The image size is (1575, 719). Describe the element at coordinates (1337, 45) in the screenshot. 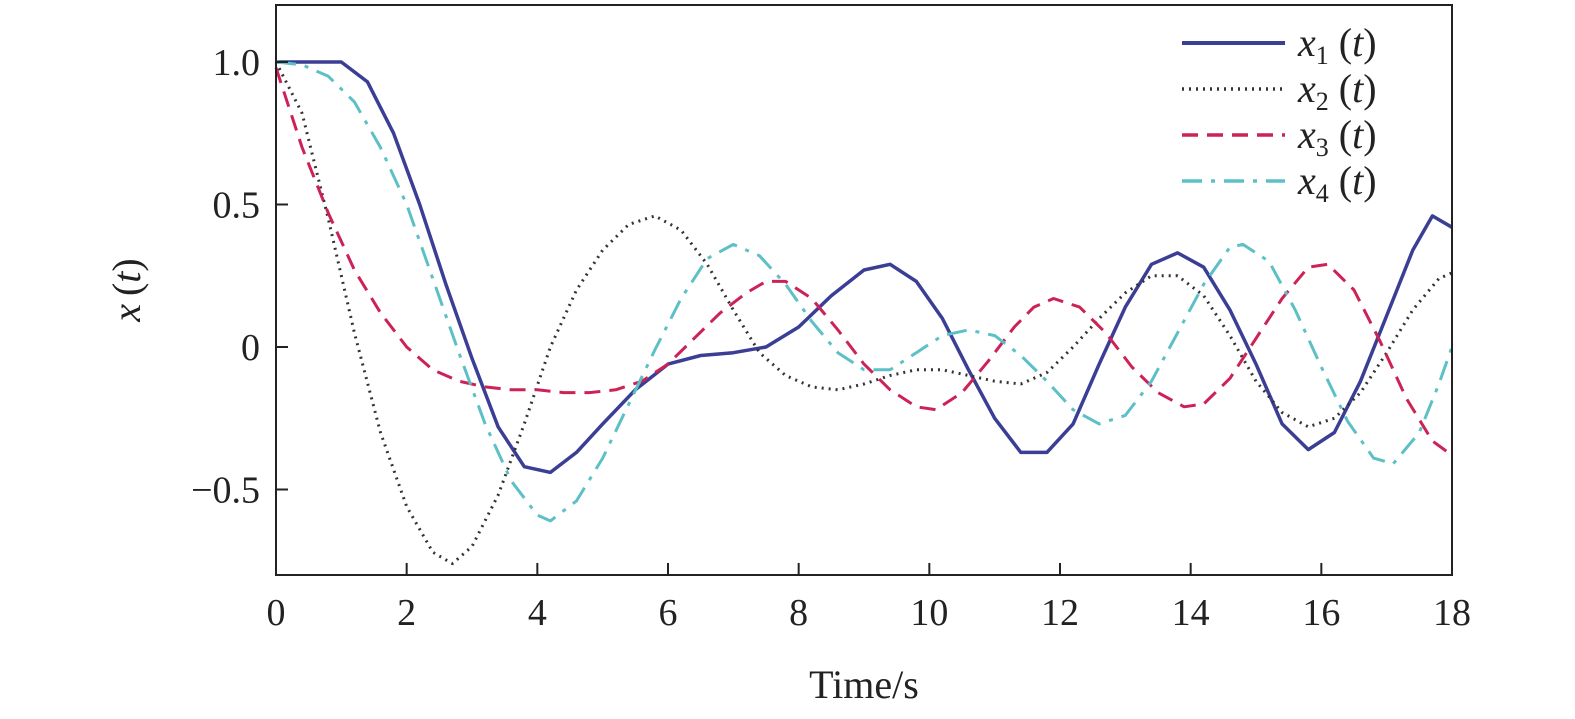

I see `legend-label-x1: x1 (t)` at that location.